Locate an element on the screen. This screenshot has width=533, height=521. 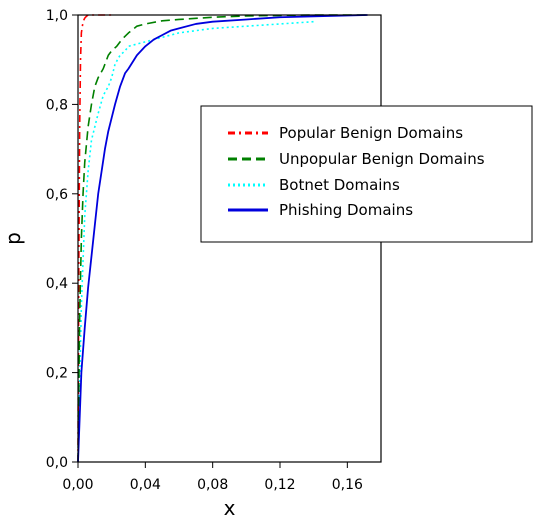
x-axis-label: x is located at coordinates (230, 508).